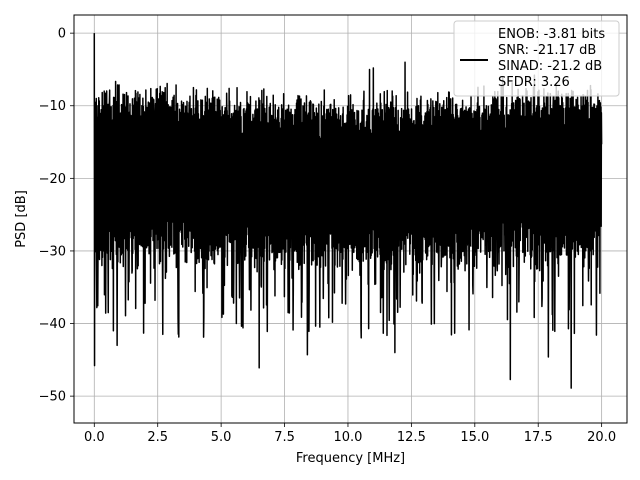  I want to click on x-tick-label: 10.0, so click(347, 437).